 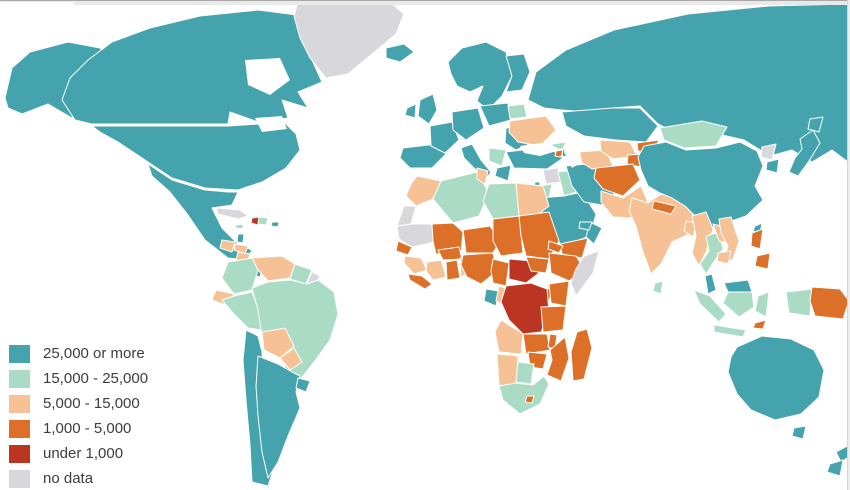 What do you see at coordinates (78, 428) in the screenshot?
I see `legend-item: 1,000 - 5,000` at bounding box center [78, 428].